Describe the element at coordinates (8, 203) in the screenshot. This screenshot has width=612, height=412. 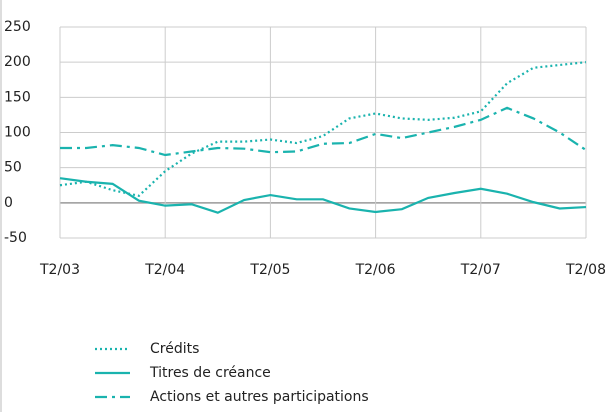
I see `y-tick-label: 0` at that location.